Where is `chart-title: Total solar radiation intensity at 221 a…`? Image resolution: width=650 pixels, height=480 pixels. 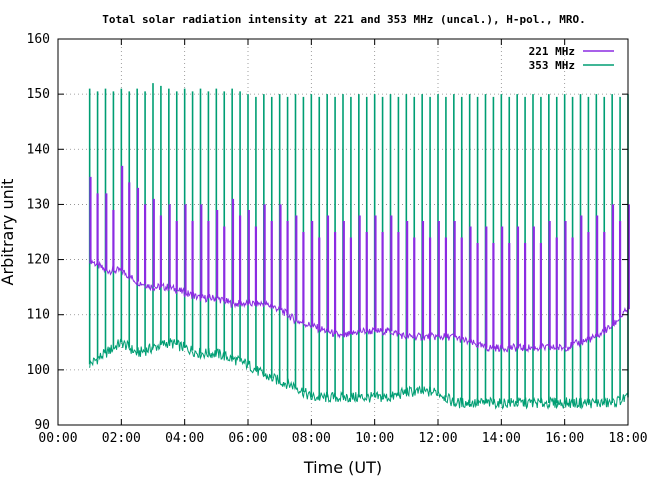
chart-title: Total solar radiation intensity at 221 a… is located at coordinates (343, 19).